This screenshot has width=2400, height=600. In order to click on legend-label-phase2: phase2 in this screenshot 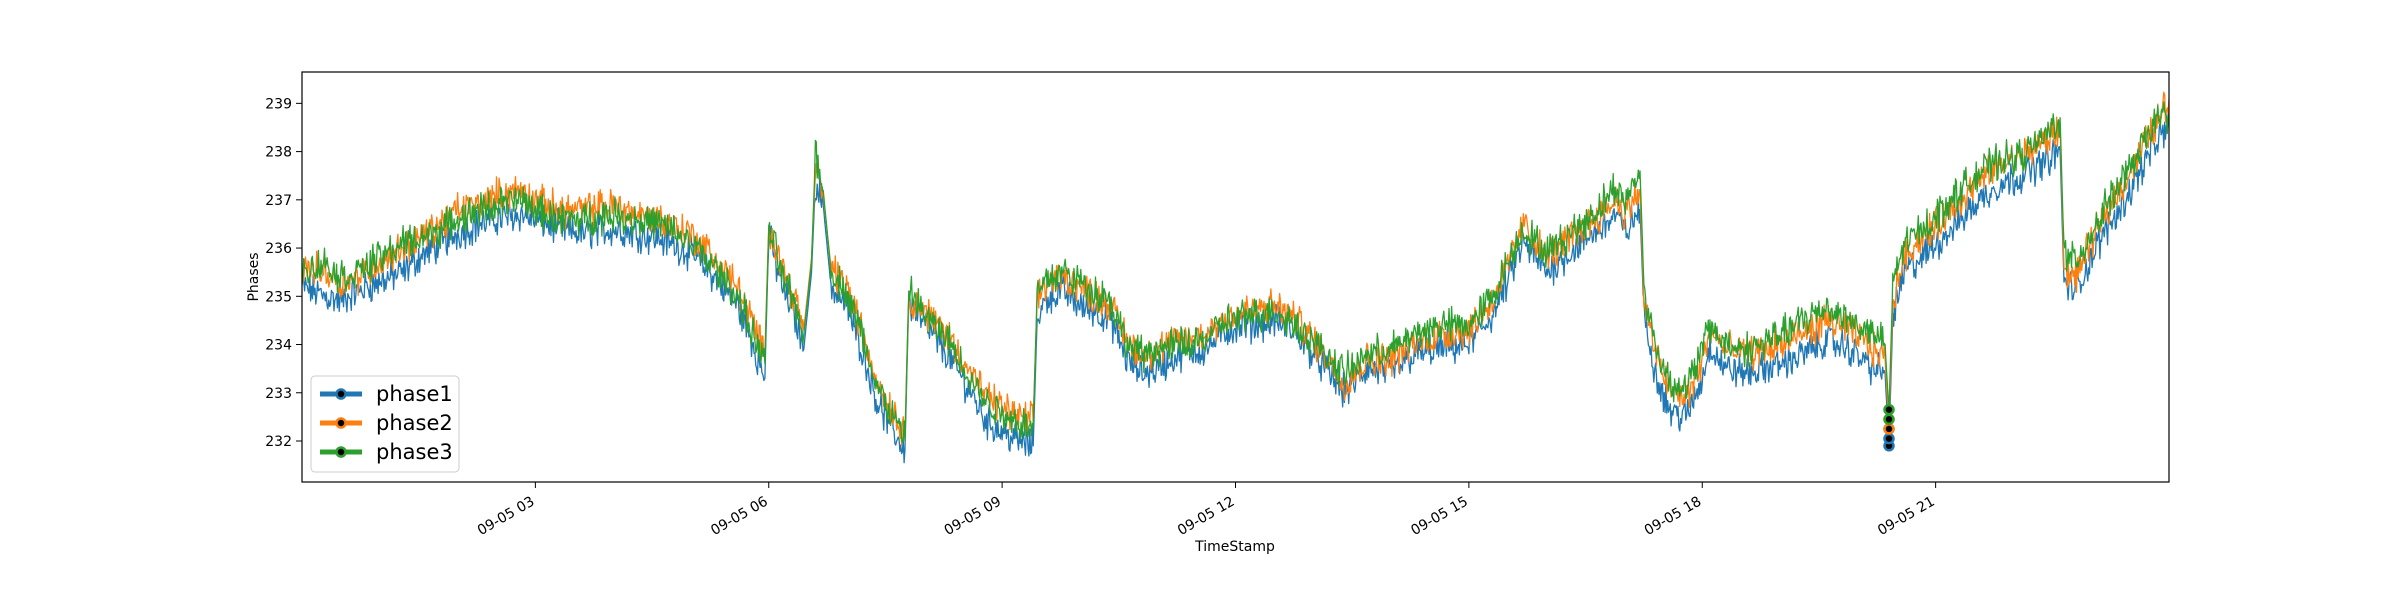, I will do `click(414, 423)`.